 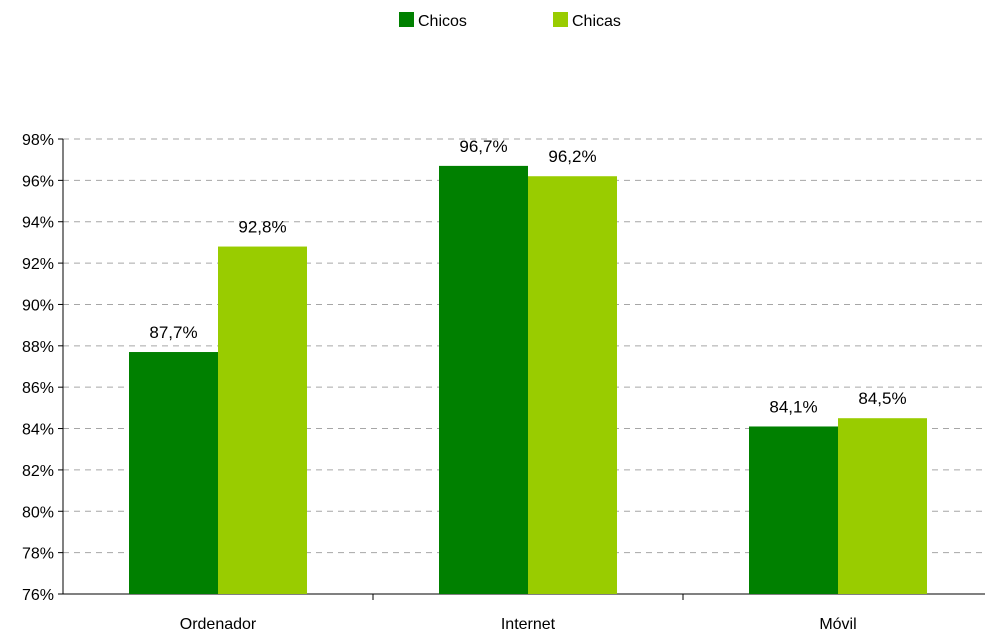 What do you see at coordinates (38, 264) in the screenshot?
I see `y-tick-label: 92%` at bounding box center [38, 264].